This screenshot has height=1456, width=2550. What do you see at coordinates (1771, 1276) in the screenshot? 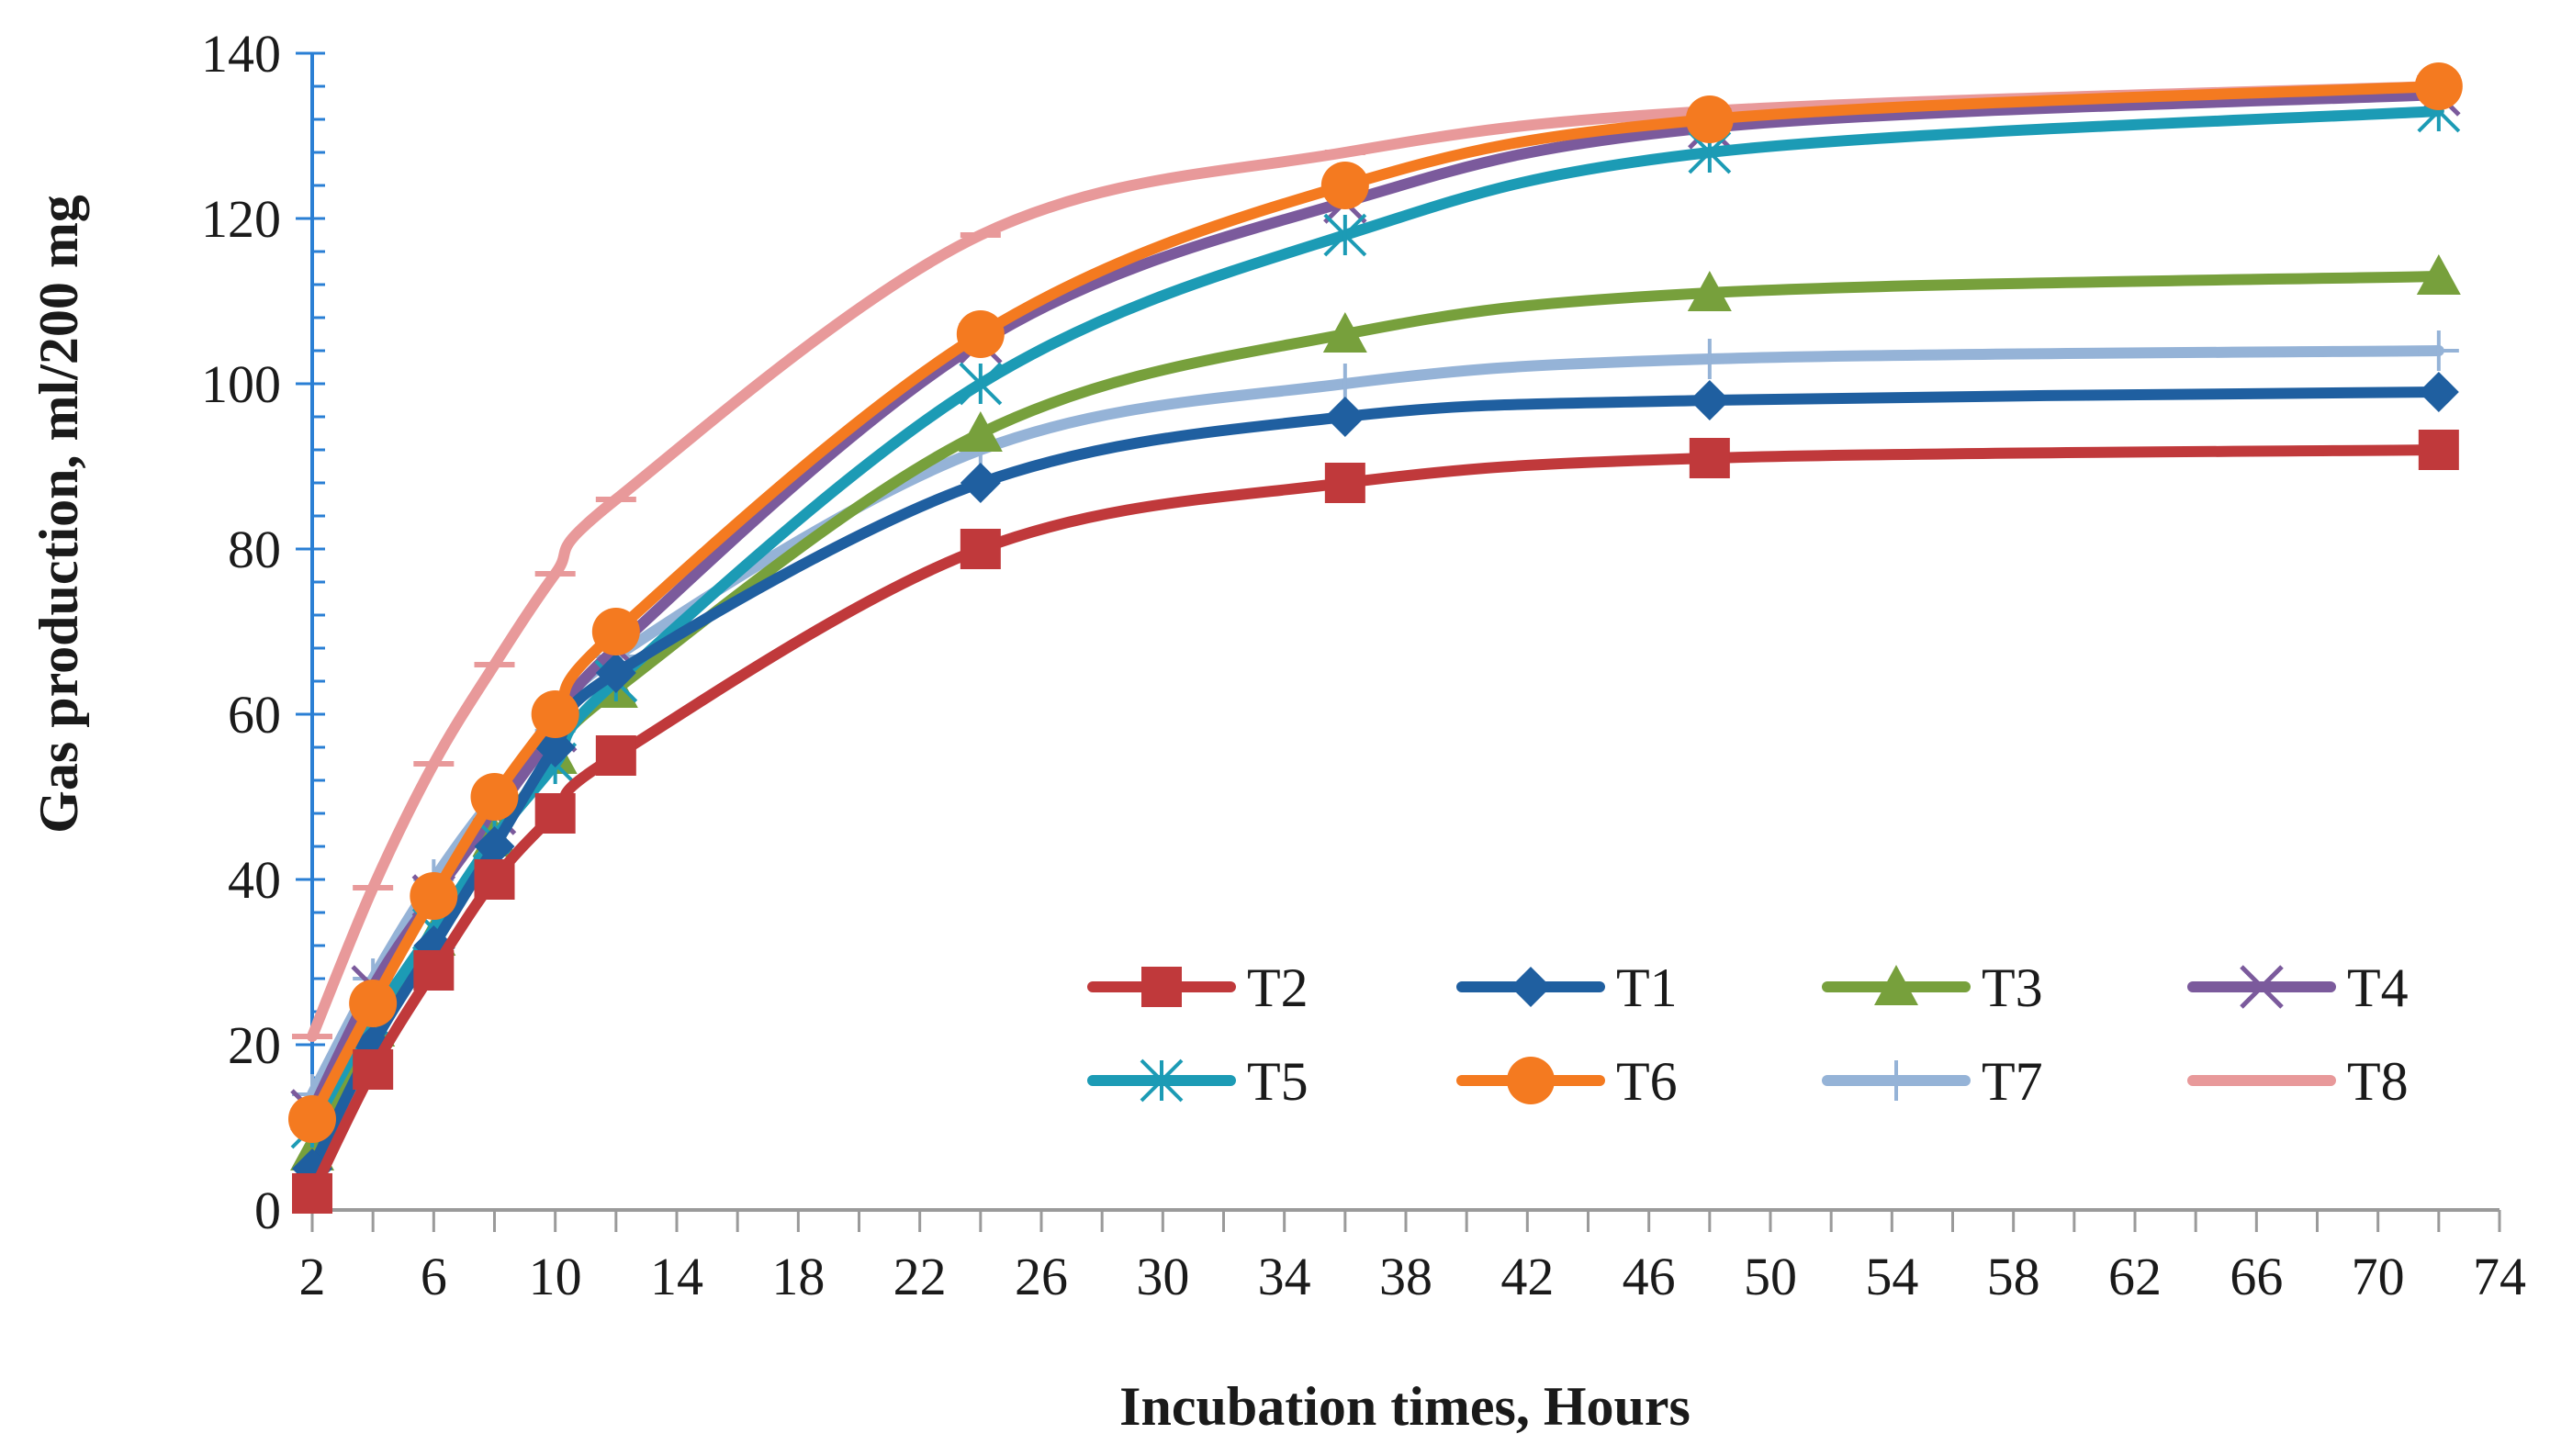
I see `x-tick-label: 50` at bounding box center [1771, 1276].